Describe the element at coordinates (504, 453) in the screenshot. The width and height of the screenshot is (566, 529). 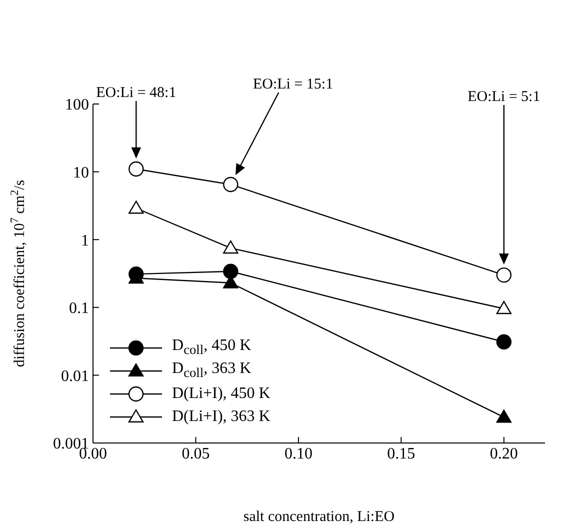
I see `x-tick-label: 0.20` at that location.